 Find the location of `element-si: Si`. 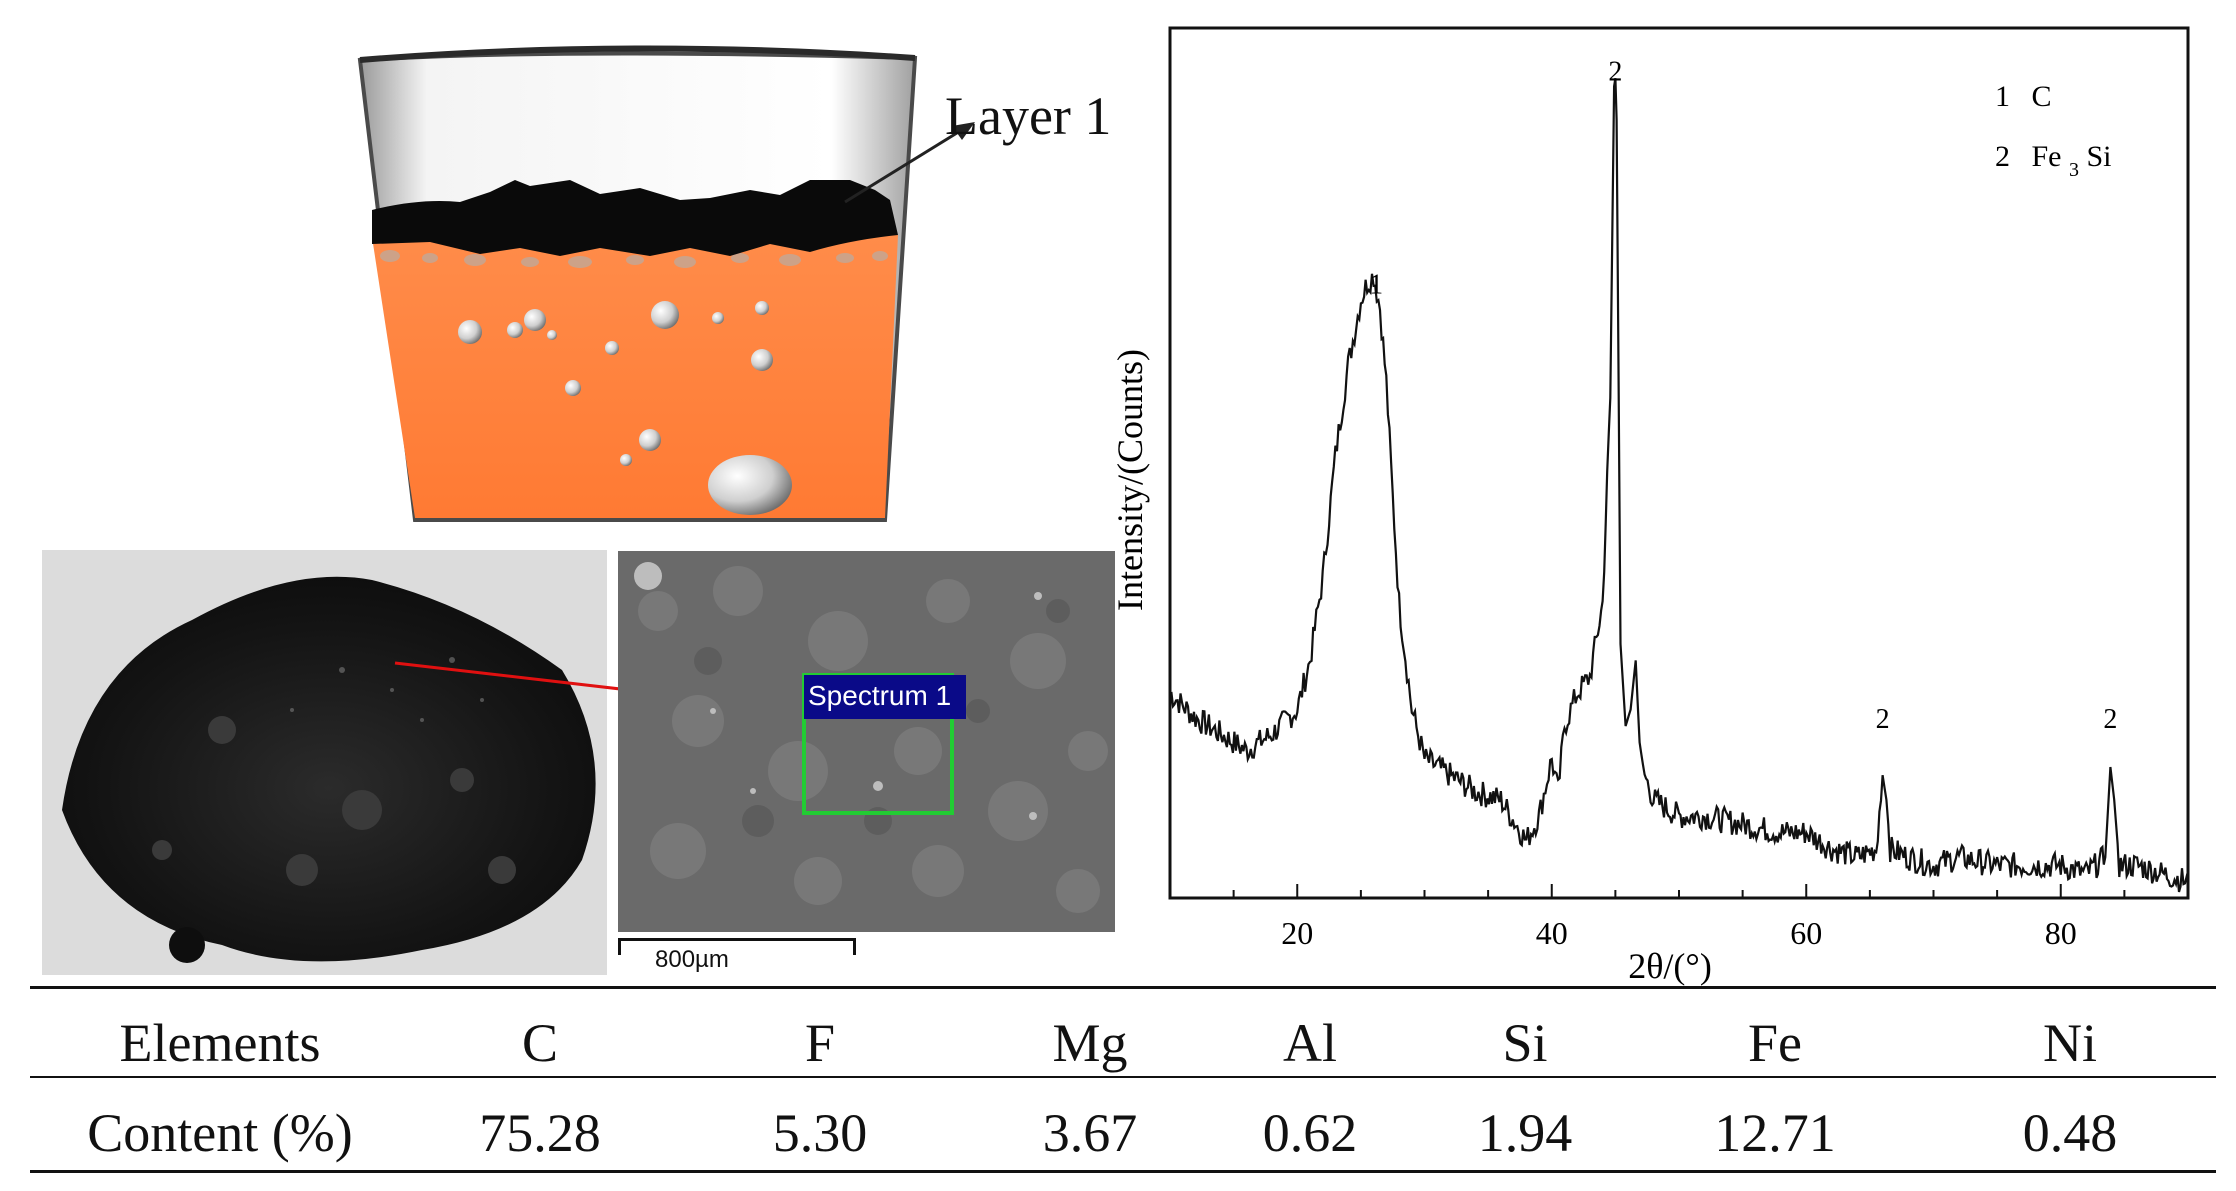

element-si: Si is located at coordinates (1525, 1043).